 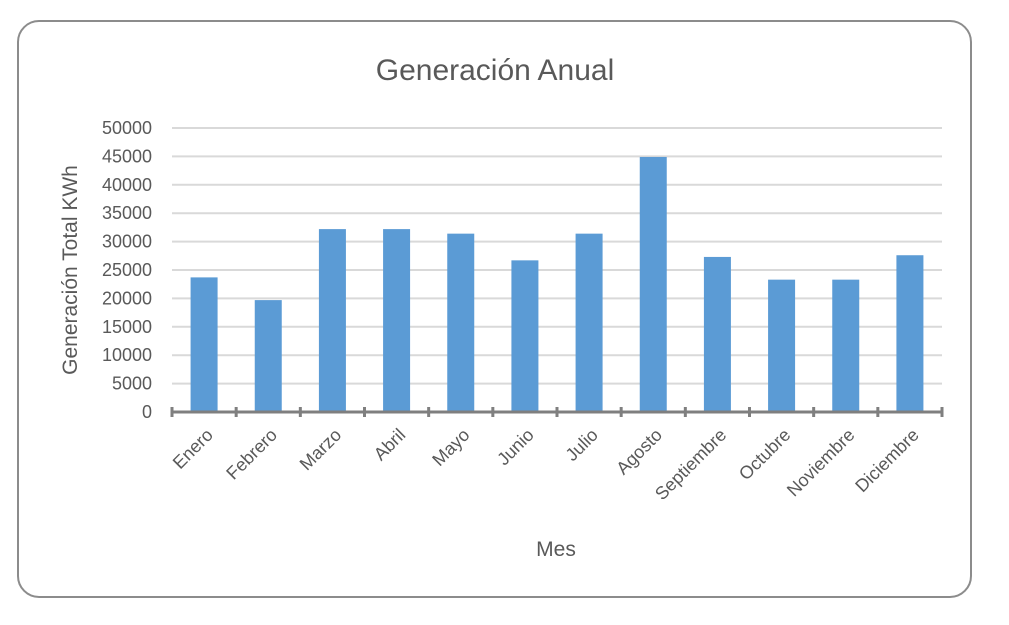 I want to click on x-category-label: Abril, so click(x=390, y=445).